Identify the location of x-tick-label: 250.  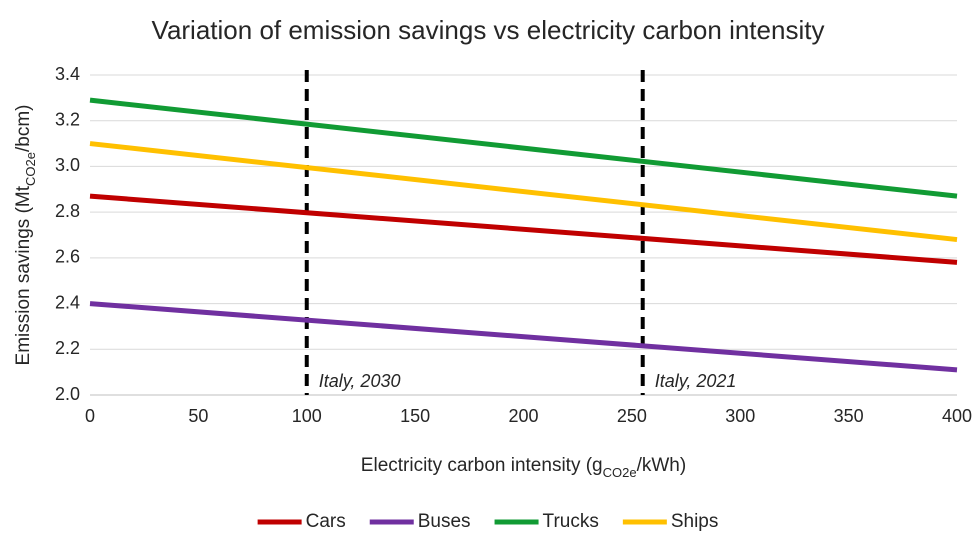
(632, 416).